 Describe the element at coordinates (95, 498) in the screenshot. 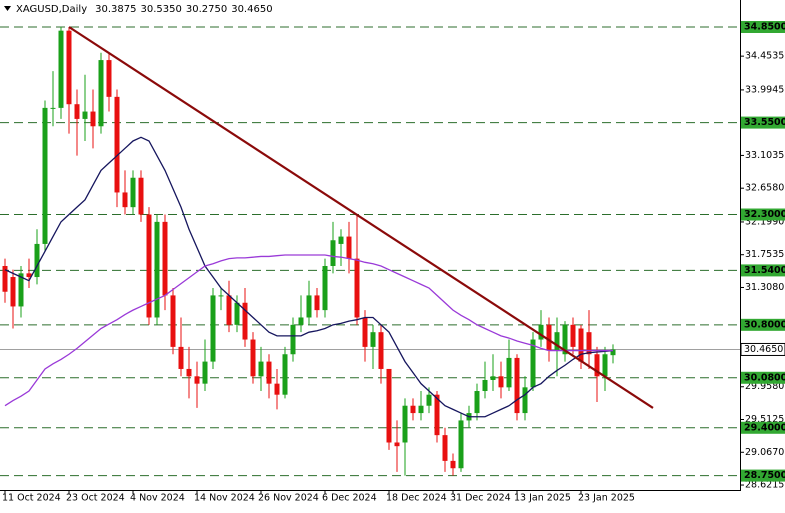

I see `x-tick-label: 23 Oct 2024` at that location.